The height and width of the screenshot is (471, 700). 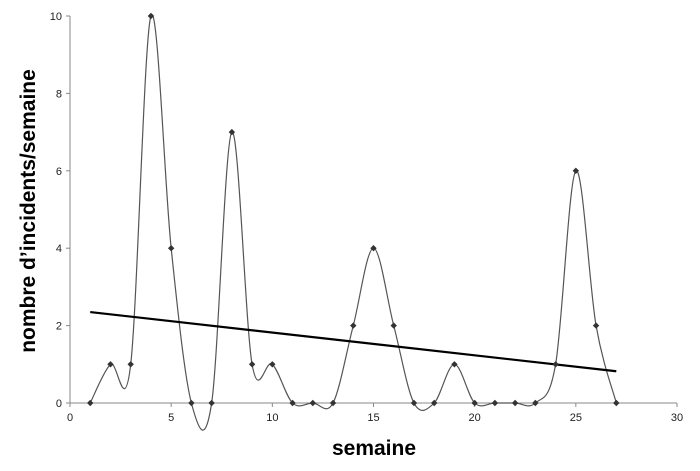 I want to click on x-tick-label: 30, so click(x=677, y=418).